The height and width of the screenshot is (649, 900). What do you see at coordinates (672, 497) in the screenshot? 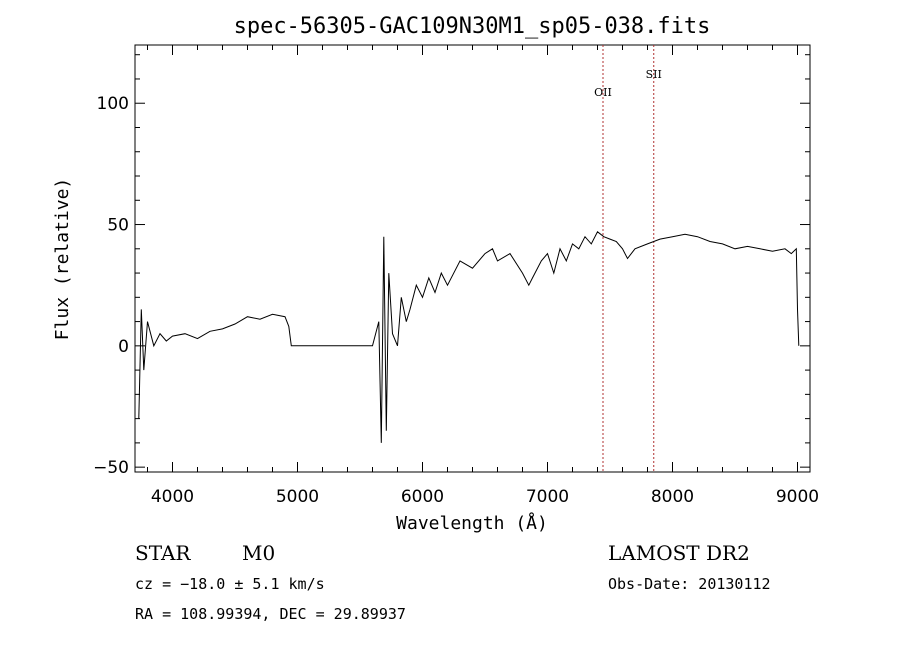
I see `x-tick-label: 8000` at bounding box center [672, 497].